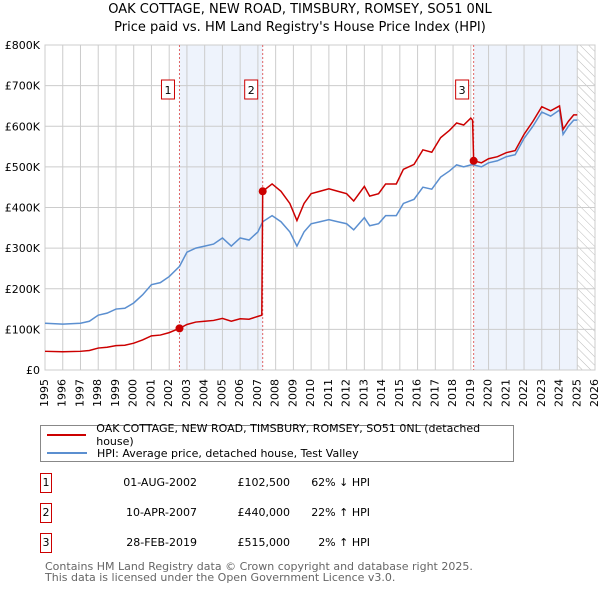  What do you see at coordinates (23, 208) in the screenshot?
I see `y-tick-label: £400K` at bounding box center [23, 208].